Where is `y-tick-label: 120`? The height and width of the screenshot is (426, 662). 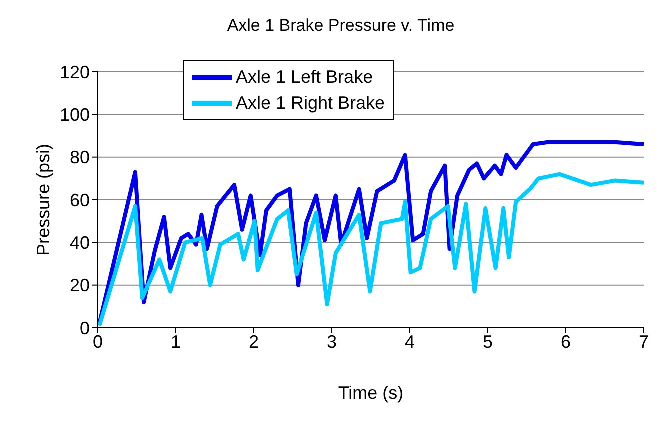
y-tick-label: 120 is located at coordinates (75, 72).